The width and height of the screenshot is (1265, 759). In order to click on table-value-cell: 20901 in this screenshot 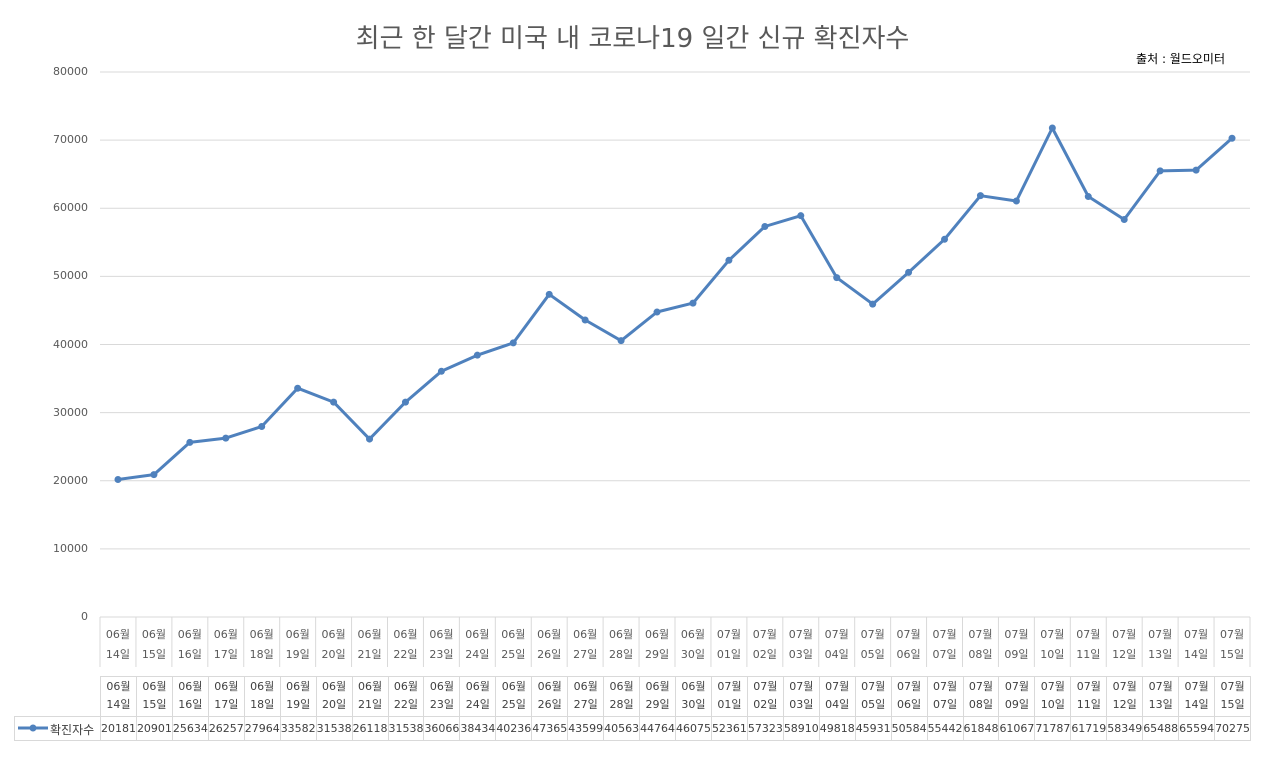, I will do `click(154, 728)`.